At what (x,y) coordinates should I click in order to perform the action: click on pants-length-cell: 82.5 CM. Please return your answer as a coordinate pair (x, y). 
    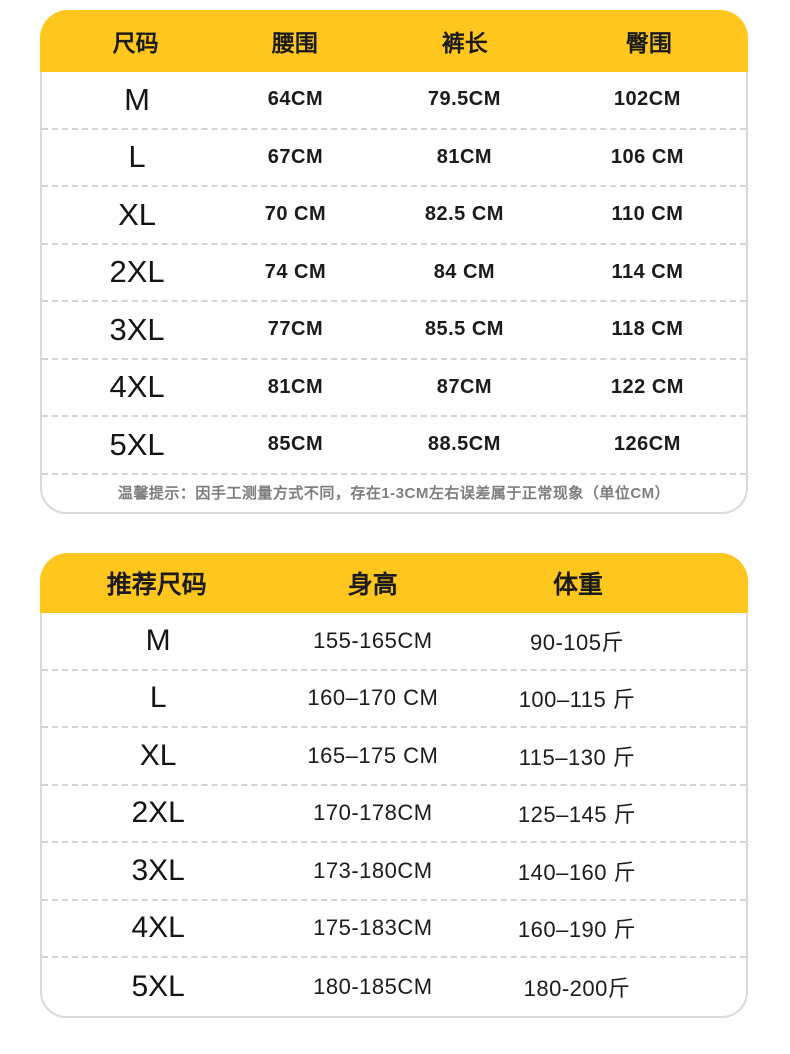
    Looking at the image, I should click on (464, 214).